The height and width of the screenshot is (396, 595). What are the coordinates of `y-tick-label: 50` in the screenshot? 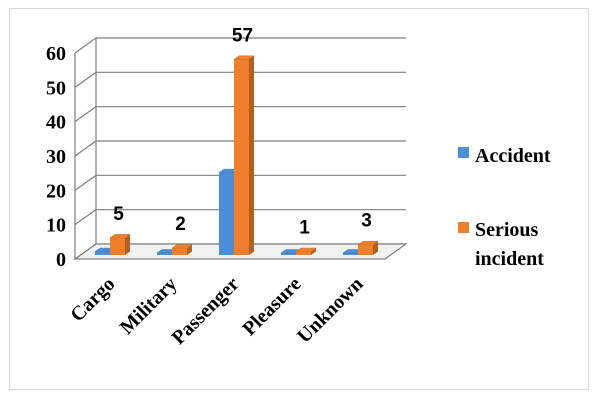 It's located at (56, 88).